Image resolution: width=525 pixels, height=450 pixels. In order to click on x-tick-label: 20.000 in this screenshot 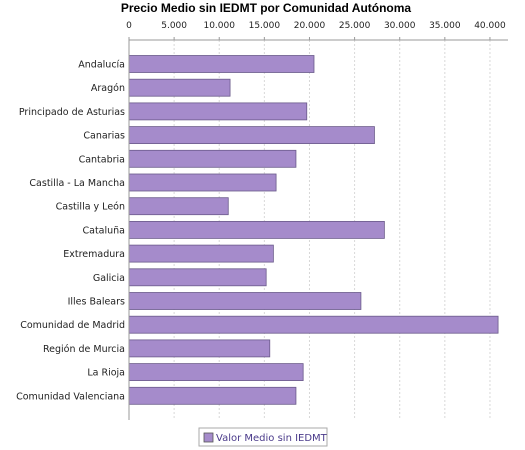, I will do `click(310, 26)`.